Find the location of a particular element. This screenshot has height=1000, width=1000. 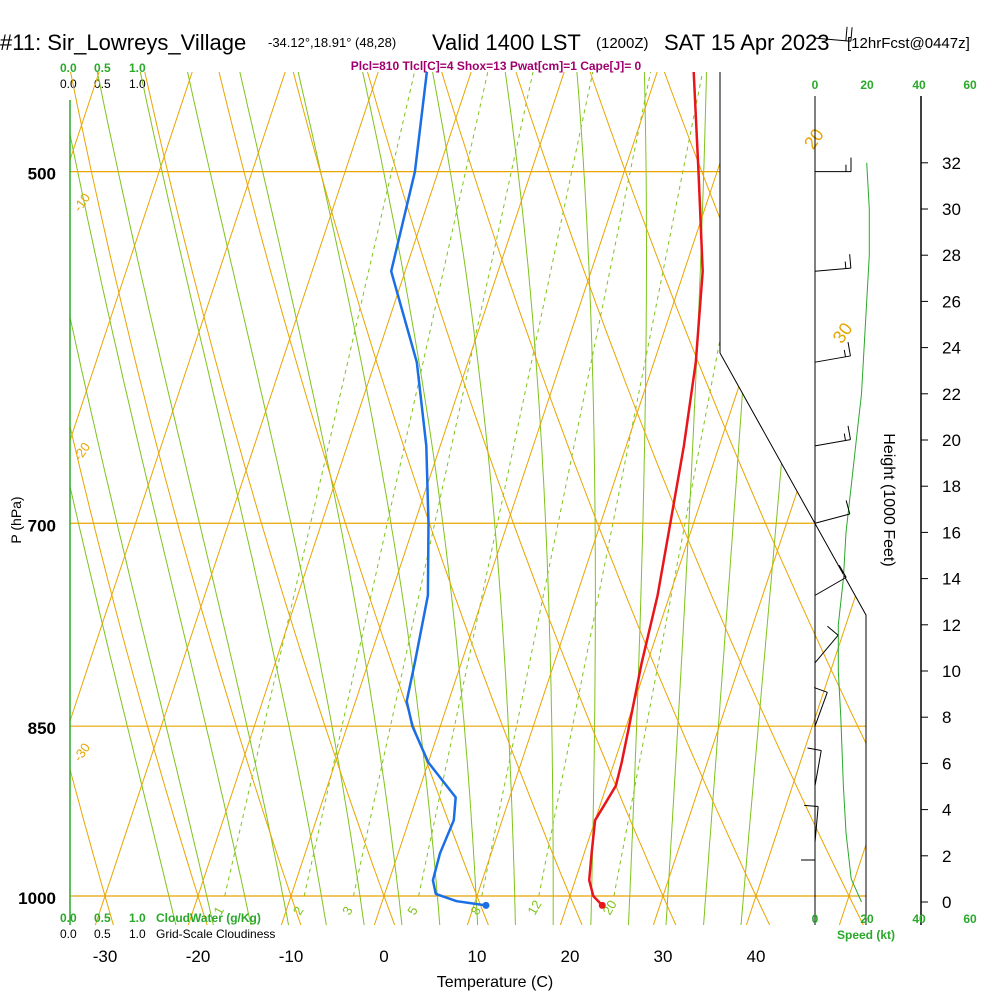

height-tick-label: 22 is located at coordinates (951, 394).